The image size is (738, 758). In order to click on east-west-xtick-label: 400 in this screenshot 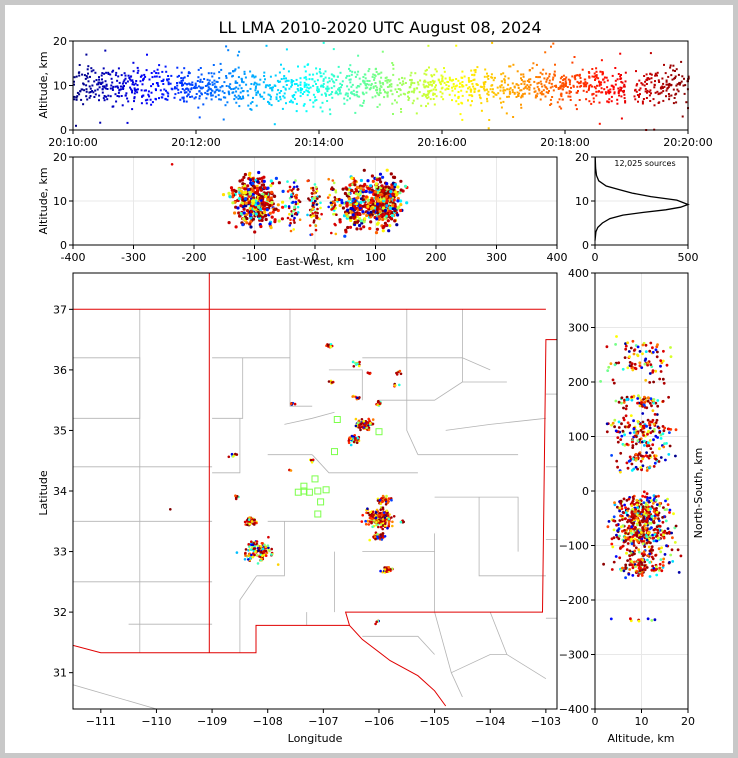, I will do `click(557, 257)`.